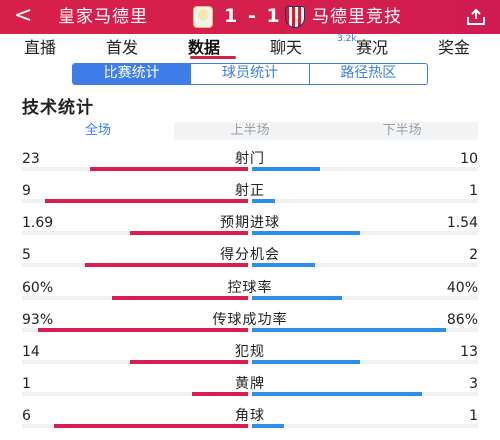 Image resolution: width=500 pixels, height=440 pixels. What do you see at coordinates (31, 159) in the screenshot?
I see `home-value: 23` at bounding box center [31, 159].